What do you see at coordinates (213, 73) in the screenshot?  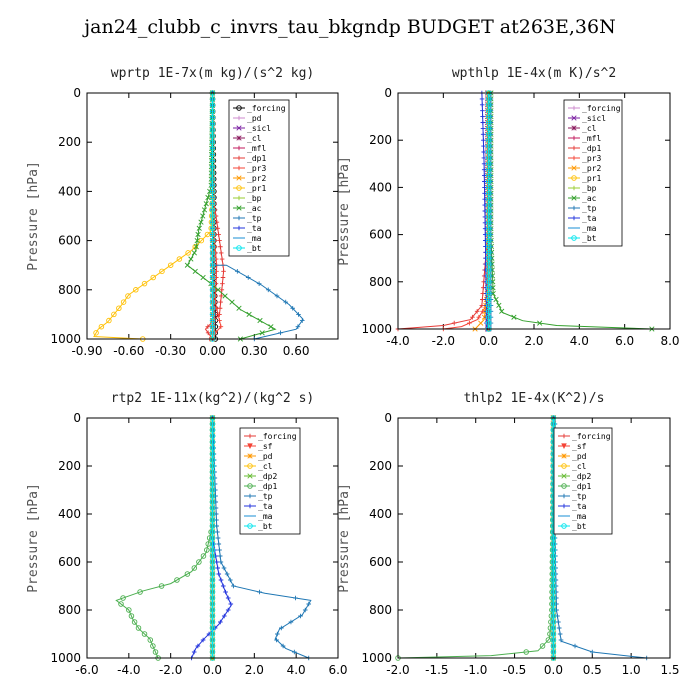 I see `panel-title: wprtp 1E-7x(m kg)/(s^2 kg)` at bounding box center [213, 73].